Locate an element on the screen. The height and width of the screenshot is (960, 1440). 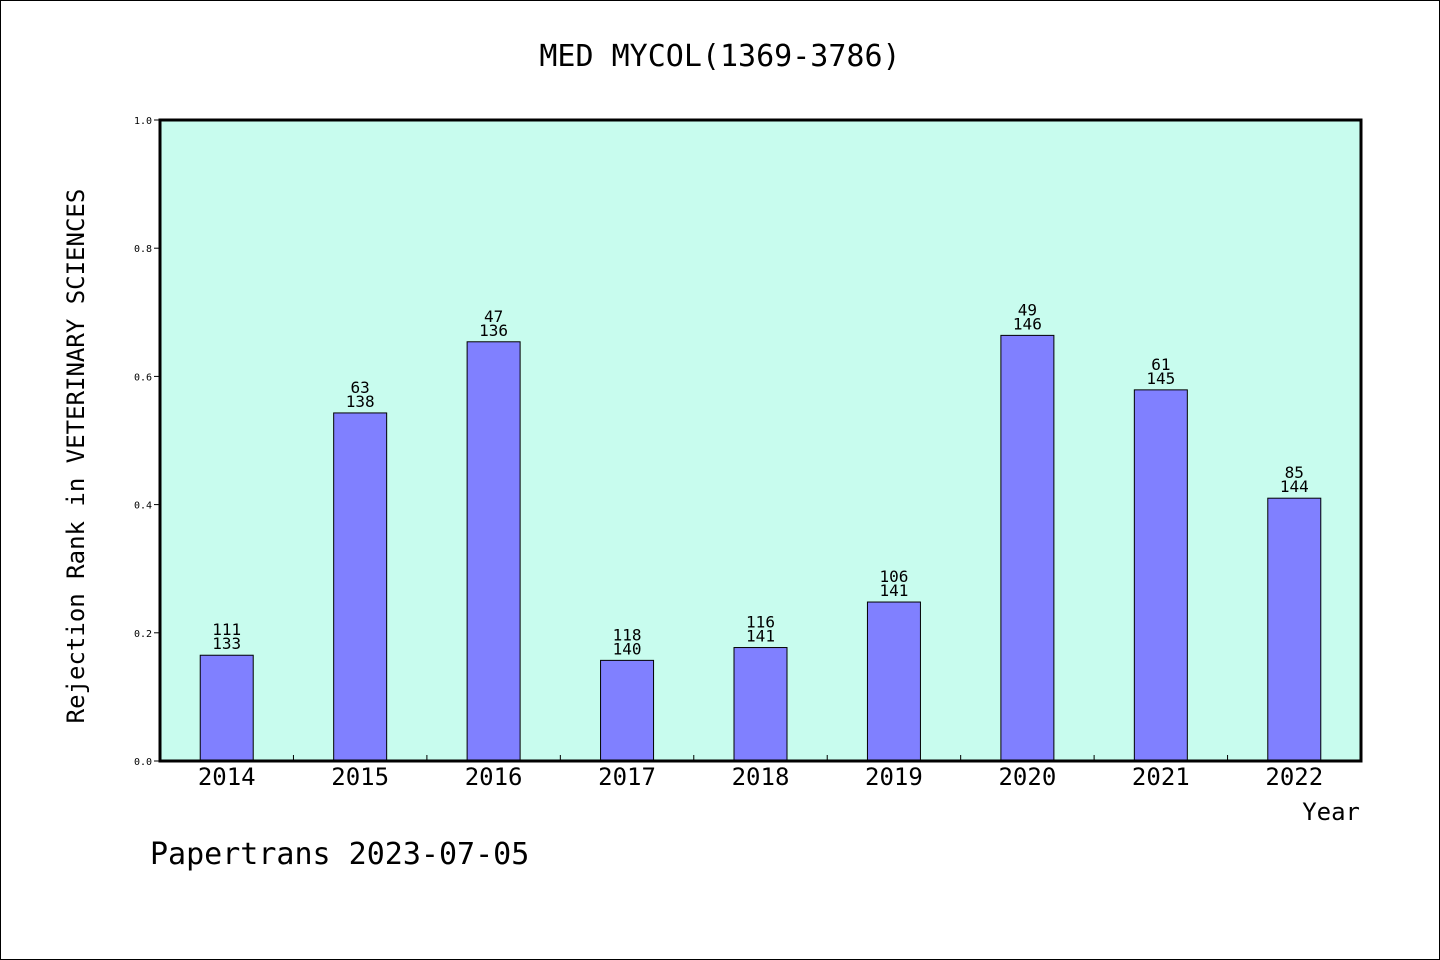
bar-total-label-2016: 136 is located at coordinates (493, 330).